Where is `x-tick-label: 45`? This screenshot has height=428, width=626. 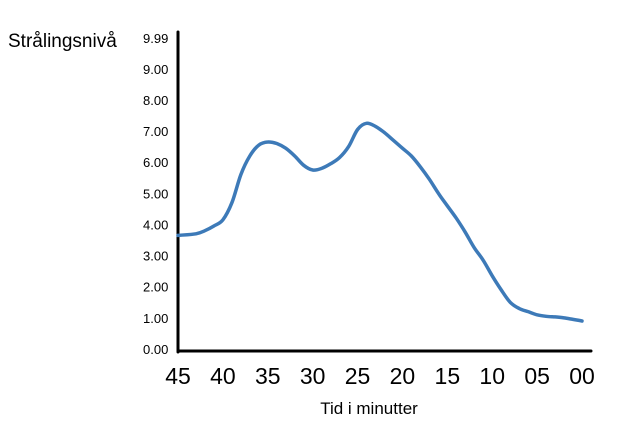
x-tick-label: 45 is located at coordinates (178, 376).